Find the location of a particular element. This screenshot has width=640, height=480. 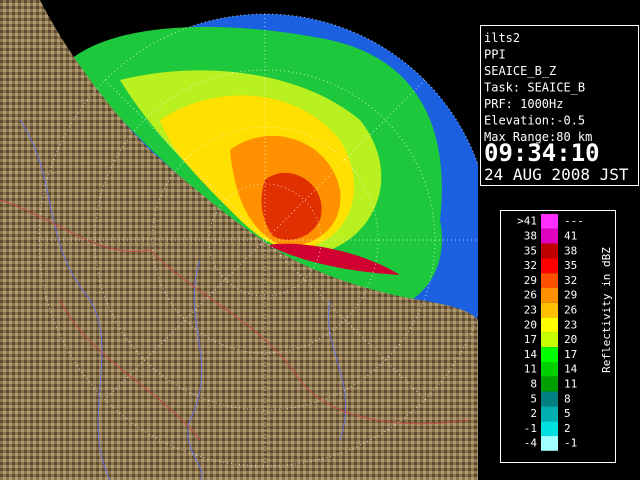

legend-high: --- is located at coordinates (574, 221).